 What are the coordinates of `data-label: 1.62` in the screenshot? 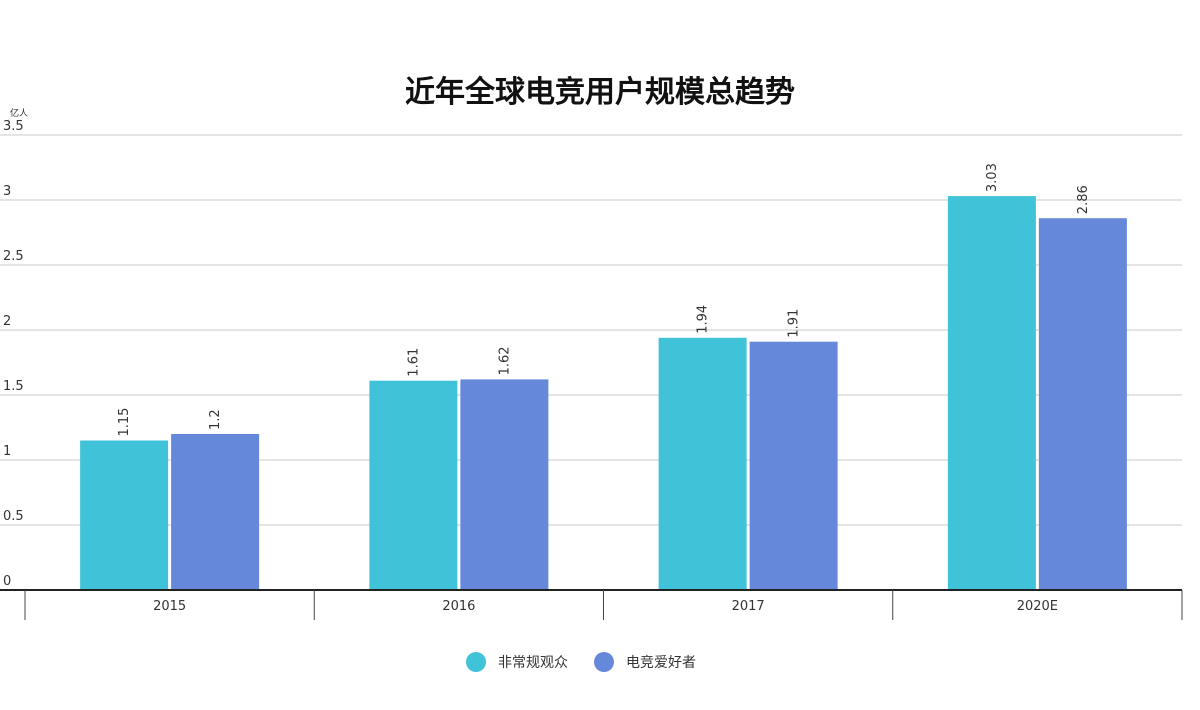 It's located at (504, 360).